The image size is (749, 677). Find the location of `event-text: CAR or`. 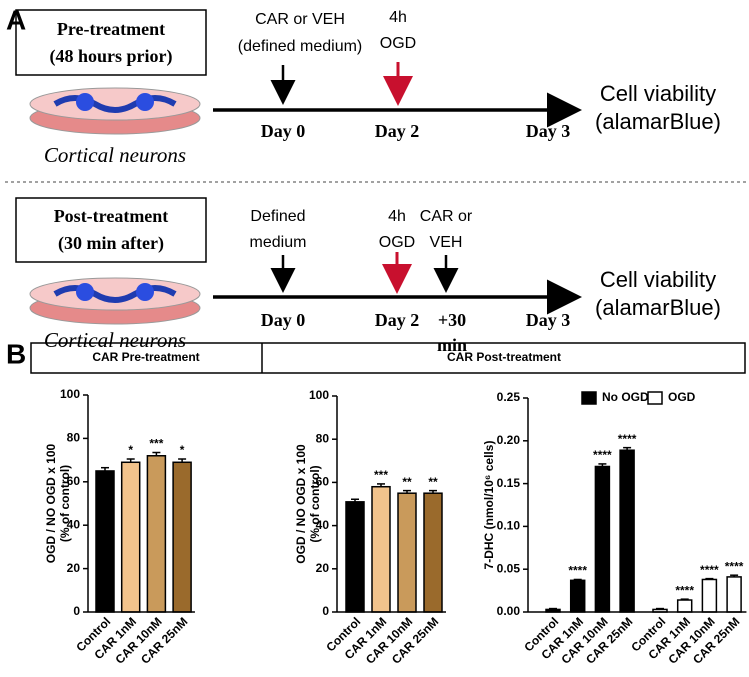

event-text: CAR or is located at coordinates (446, 216).